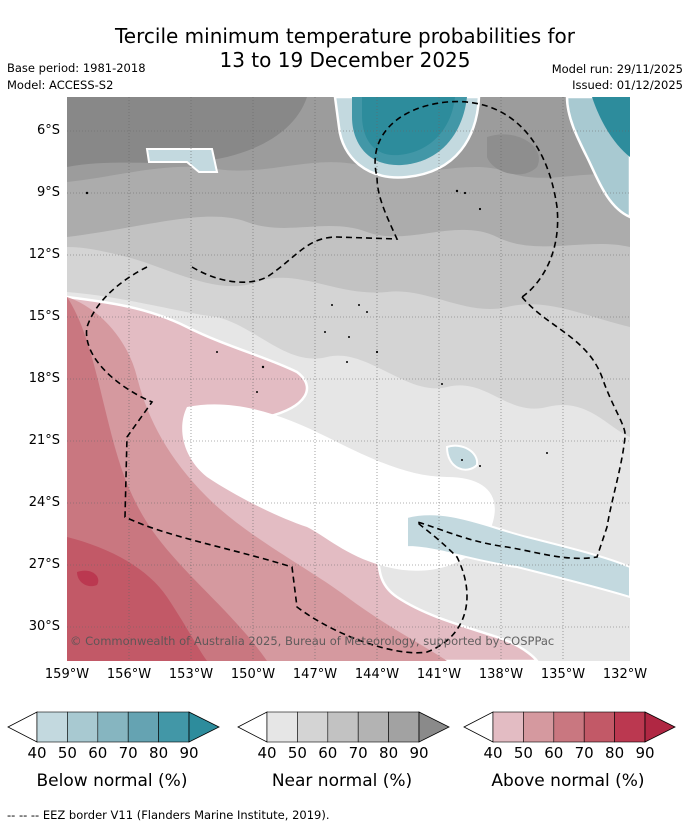  Describe the element at coordinates (645, 753) in the screenshot. I see `above-normal-tick-90: 90` at that location.